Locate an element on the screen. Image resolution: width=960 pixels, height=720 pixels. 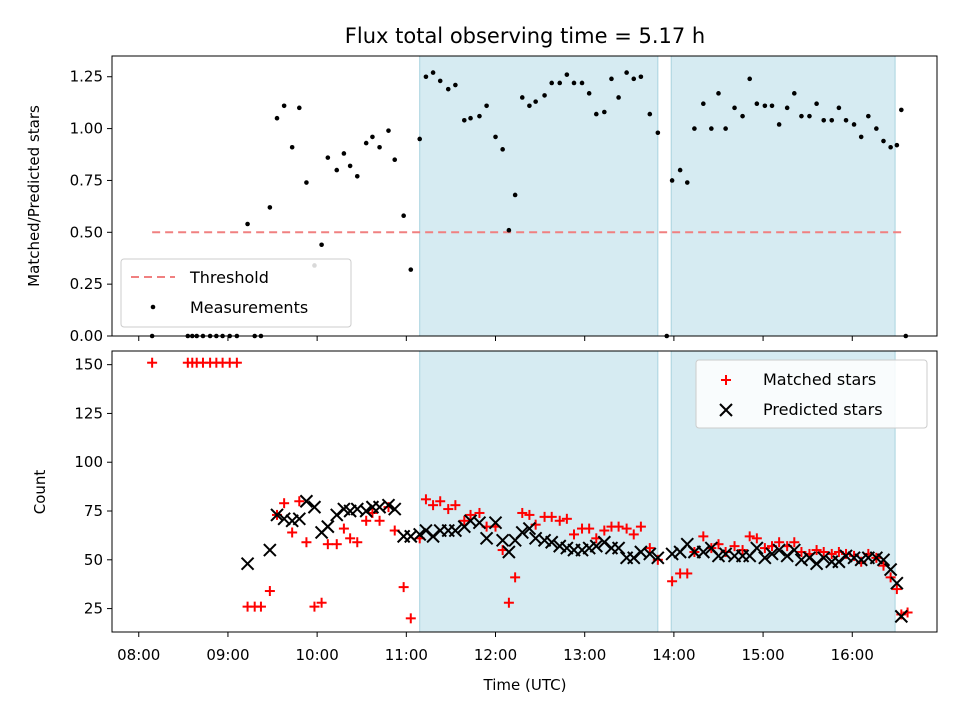
top-x-ticks is located at coordinates (495, 338).